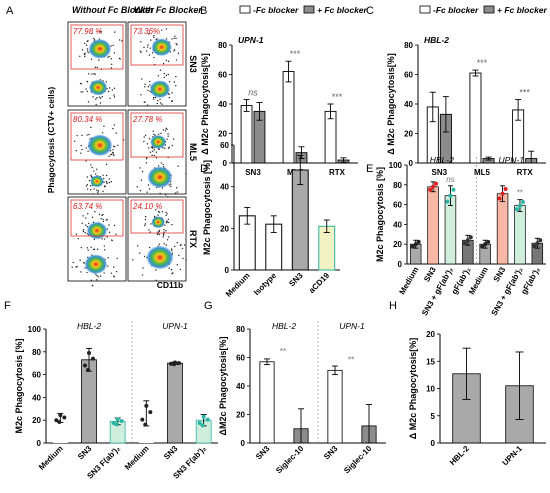 The height and width of the screenshot is (493, 550). Describe the element at coordinates (193, 64) in the screenshot. I see `flow-row-label: SN3` at that location.